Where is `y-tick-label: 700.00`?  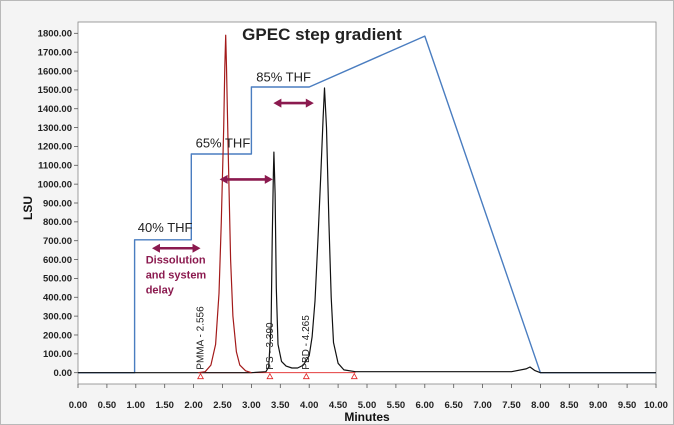 y-tick-label: 700.00 is located at coordinates (57, 241).